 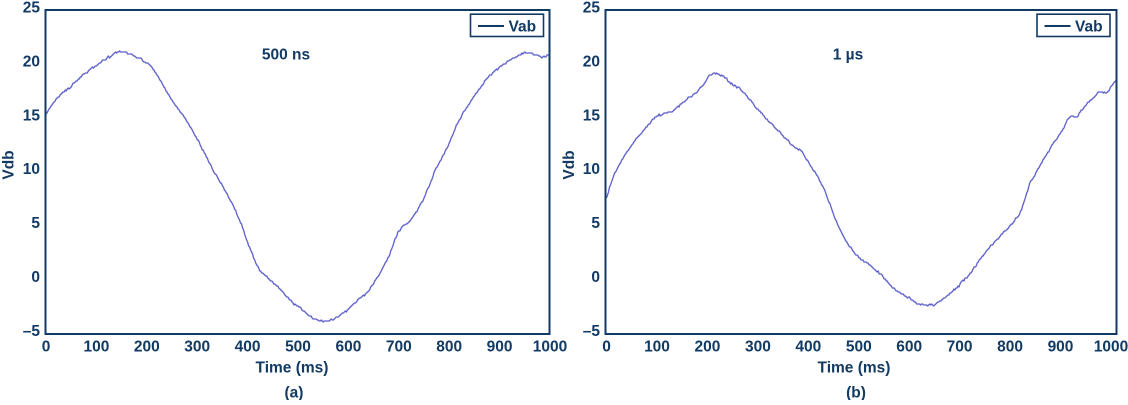 I want to click on svg-text: 1 µs, so click(x=848, y=55).